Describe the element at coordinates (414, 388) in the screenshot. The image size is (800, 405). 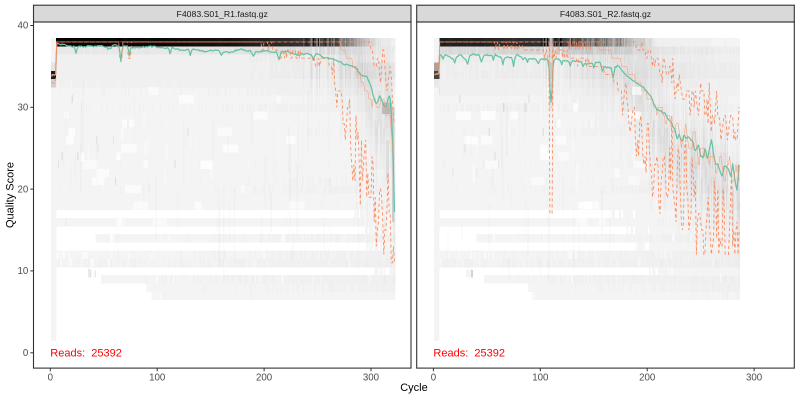
I see `svg-text: Cycle` at that location.